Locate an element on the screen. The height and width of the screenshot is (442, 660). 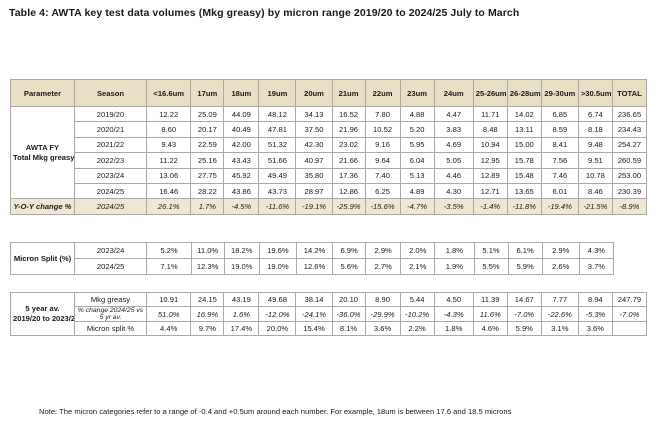
table-cell: 5.1% is located at coordinates (491, 250).